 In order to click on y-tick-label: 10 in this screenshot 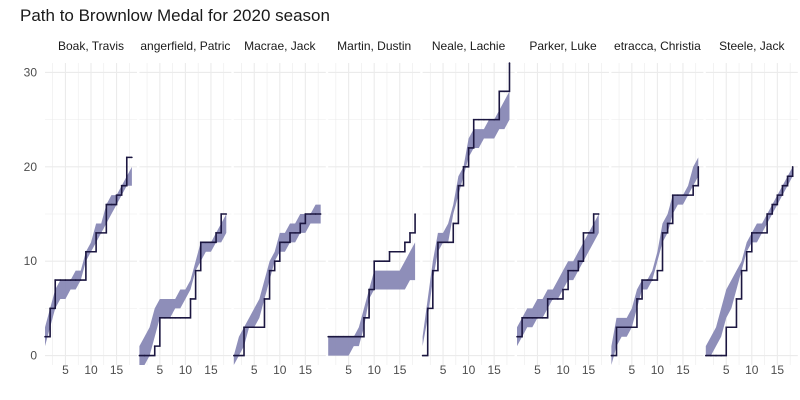, I will do `click(31, 261)`.